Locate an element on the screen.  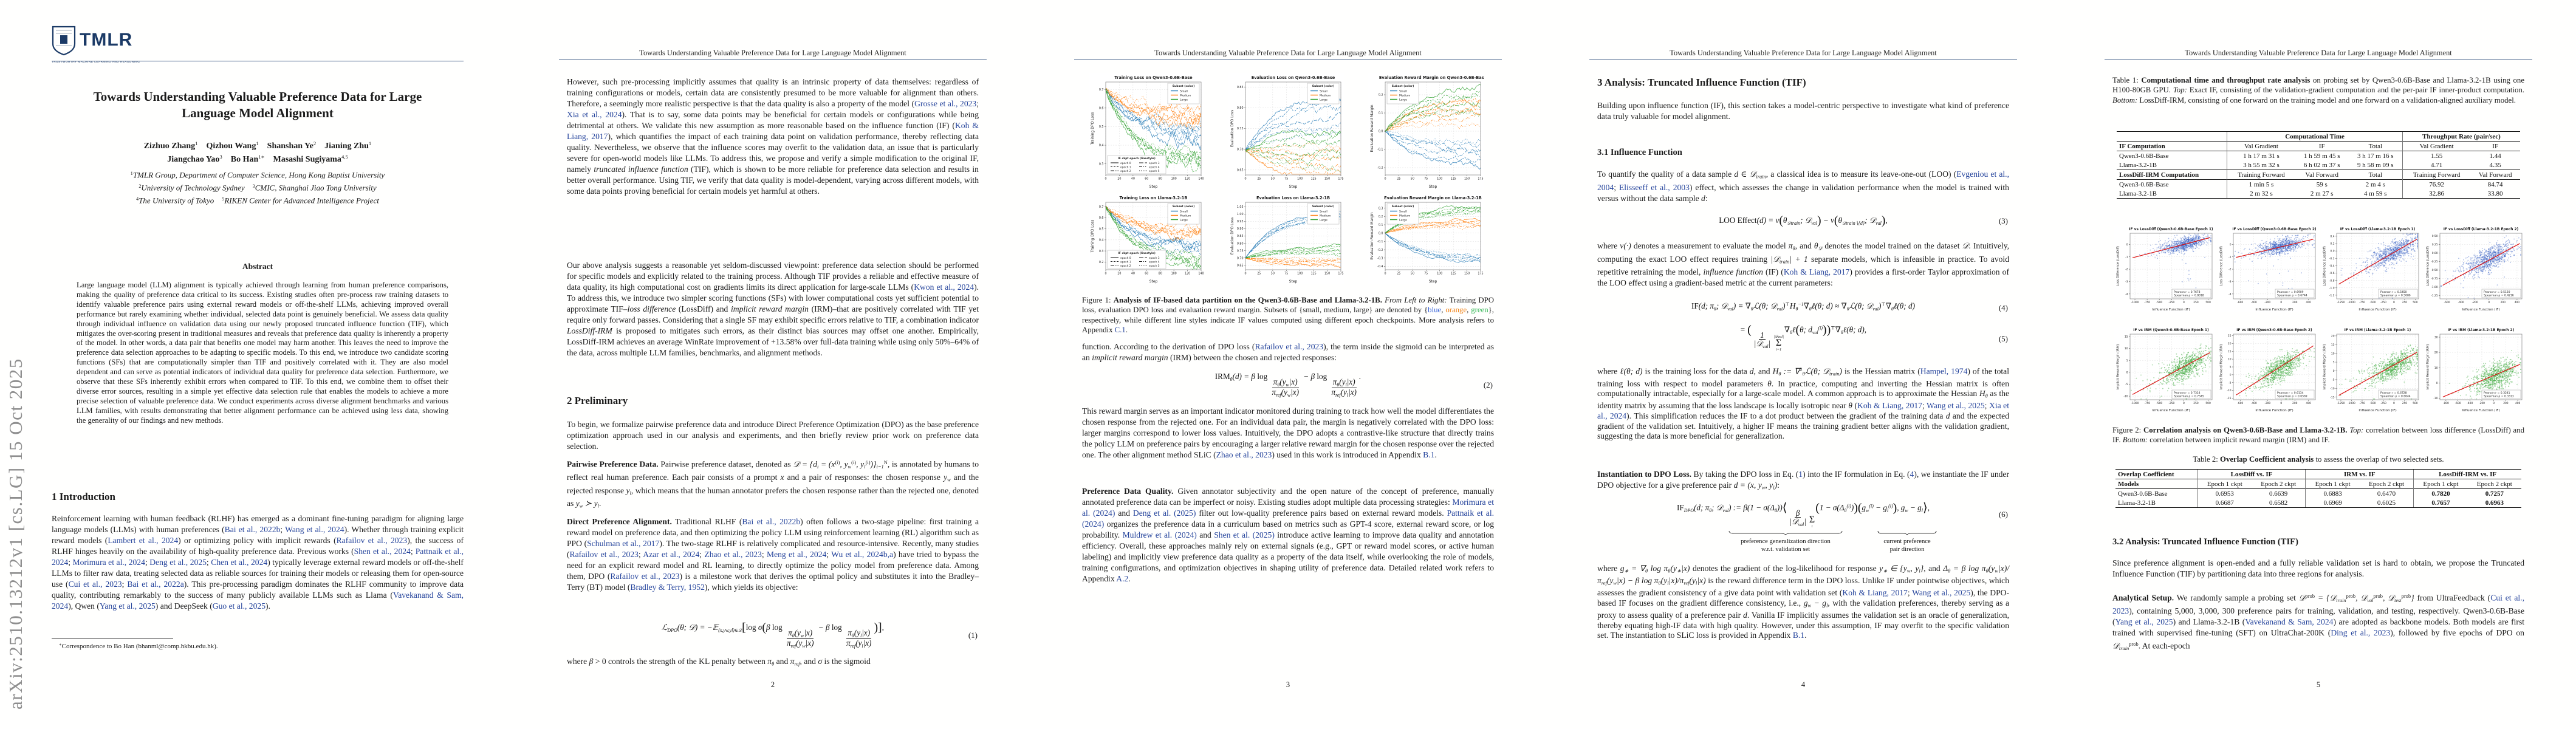
citation-link: Wang et al., 2024 is located at coordinates (314, 529).